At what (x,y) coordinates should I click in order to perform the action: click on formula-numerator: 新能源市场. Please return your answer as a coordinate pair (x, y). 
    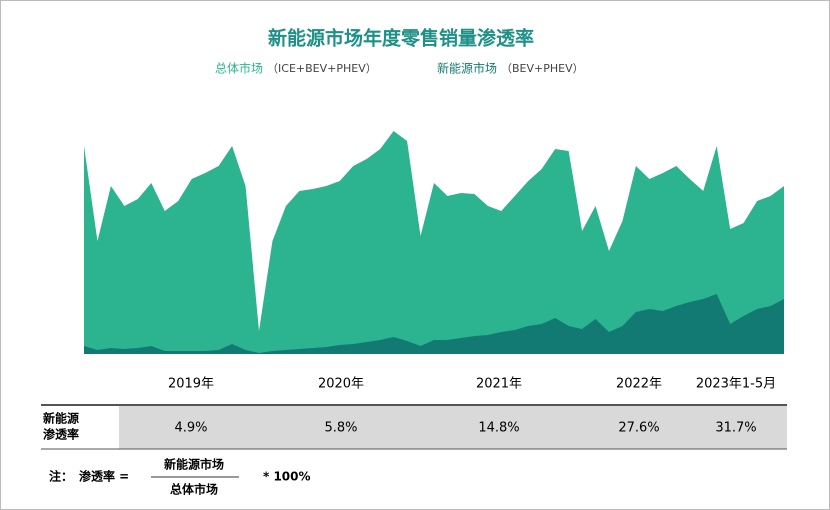
    Looking at the image, I should click on (194, 464).